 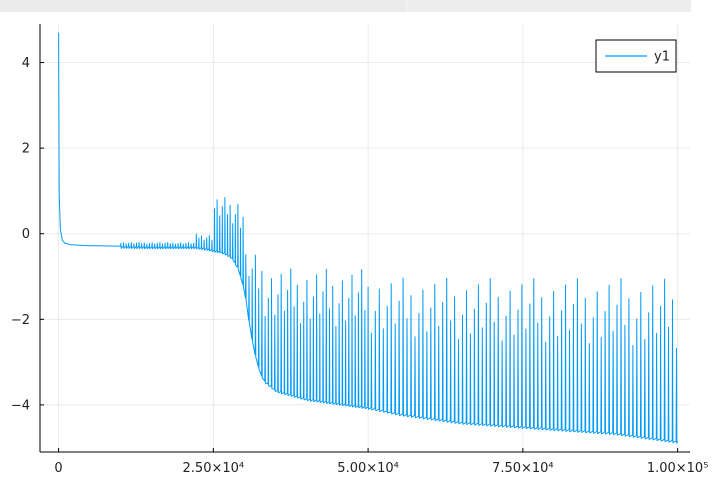 I want to click on x-tick-label: 2.50×10⁴, so click(x=214, y=468).